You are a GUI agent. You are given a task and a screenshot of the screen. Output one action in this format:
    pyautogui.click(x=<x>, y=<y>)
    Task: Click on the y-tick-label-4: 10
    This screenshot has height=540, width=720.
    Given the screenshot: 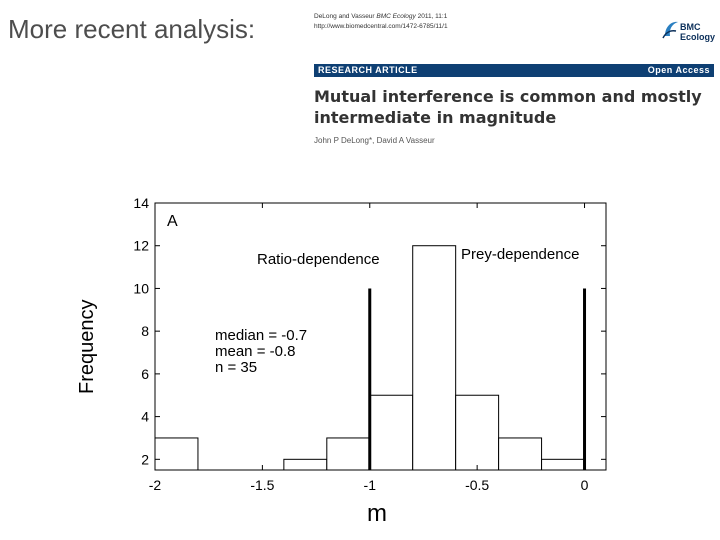 What is the action you would take?
    pyautogui.click(x=141, y=288)
    